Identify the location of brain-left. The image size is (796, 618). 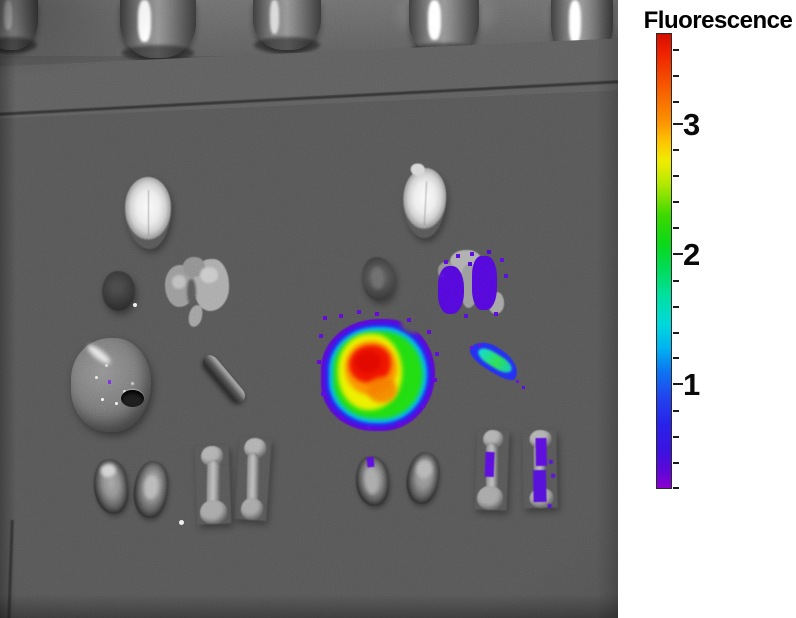
(148, 213).